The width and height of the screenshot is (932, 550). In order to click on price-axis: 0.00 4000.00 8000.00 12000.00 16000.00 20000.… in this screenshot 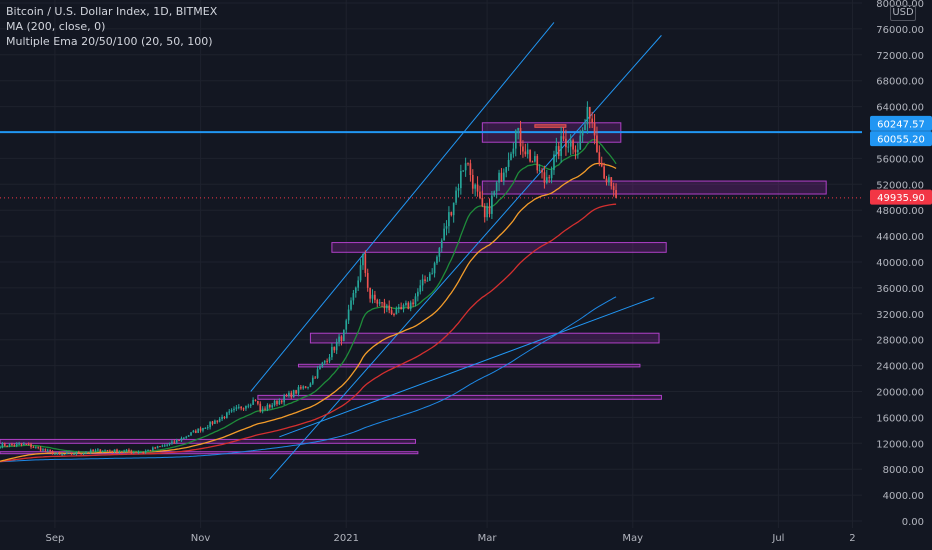, I will do `click(900, 264)`.